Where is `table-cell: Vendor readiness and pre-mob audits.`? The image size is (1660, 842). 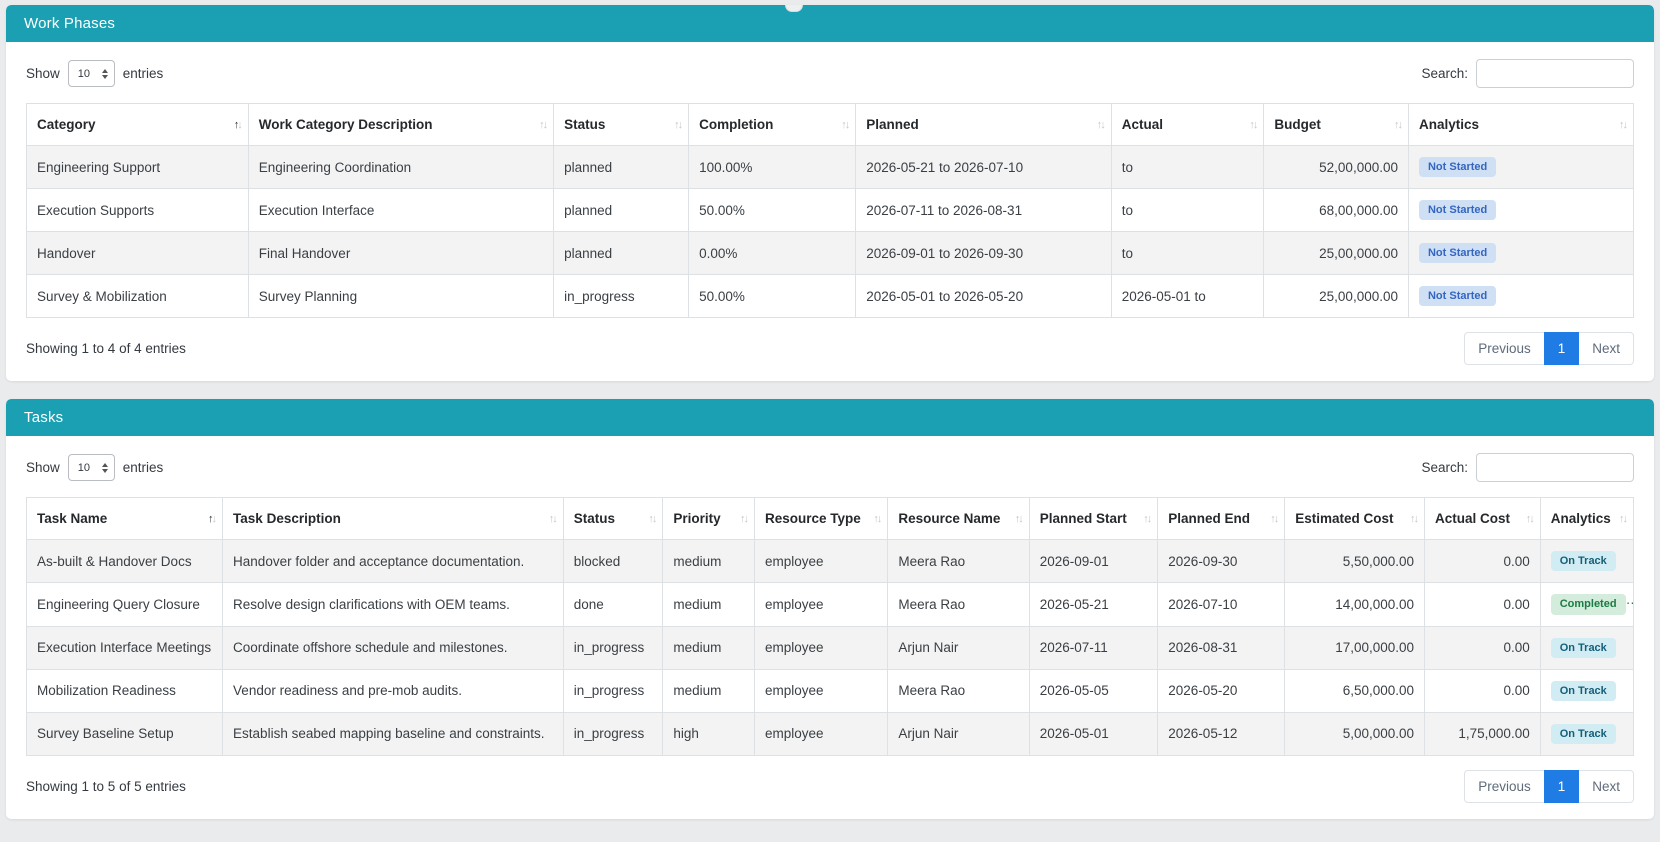
table-cell: Vendor readiness and pre-mob audits. is located at coordinates (393, 690).